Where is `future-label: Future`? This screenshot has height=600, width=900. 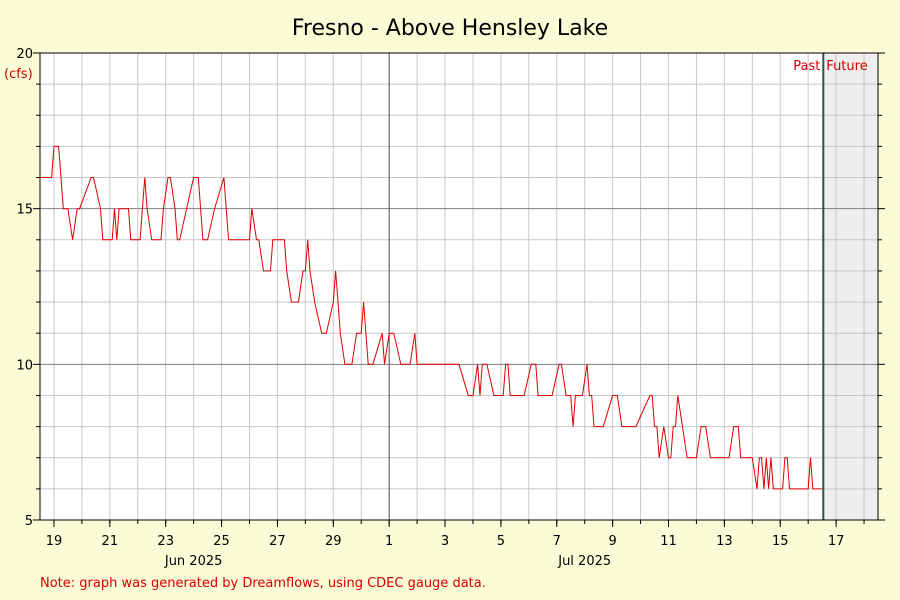 future-label: Future is located at coordinates (846, 66).